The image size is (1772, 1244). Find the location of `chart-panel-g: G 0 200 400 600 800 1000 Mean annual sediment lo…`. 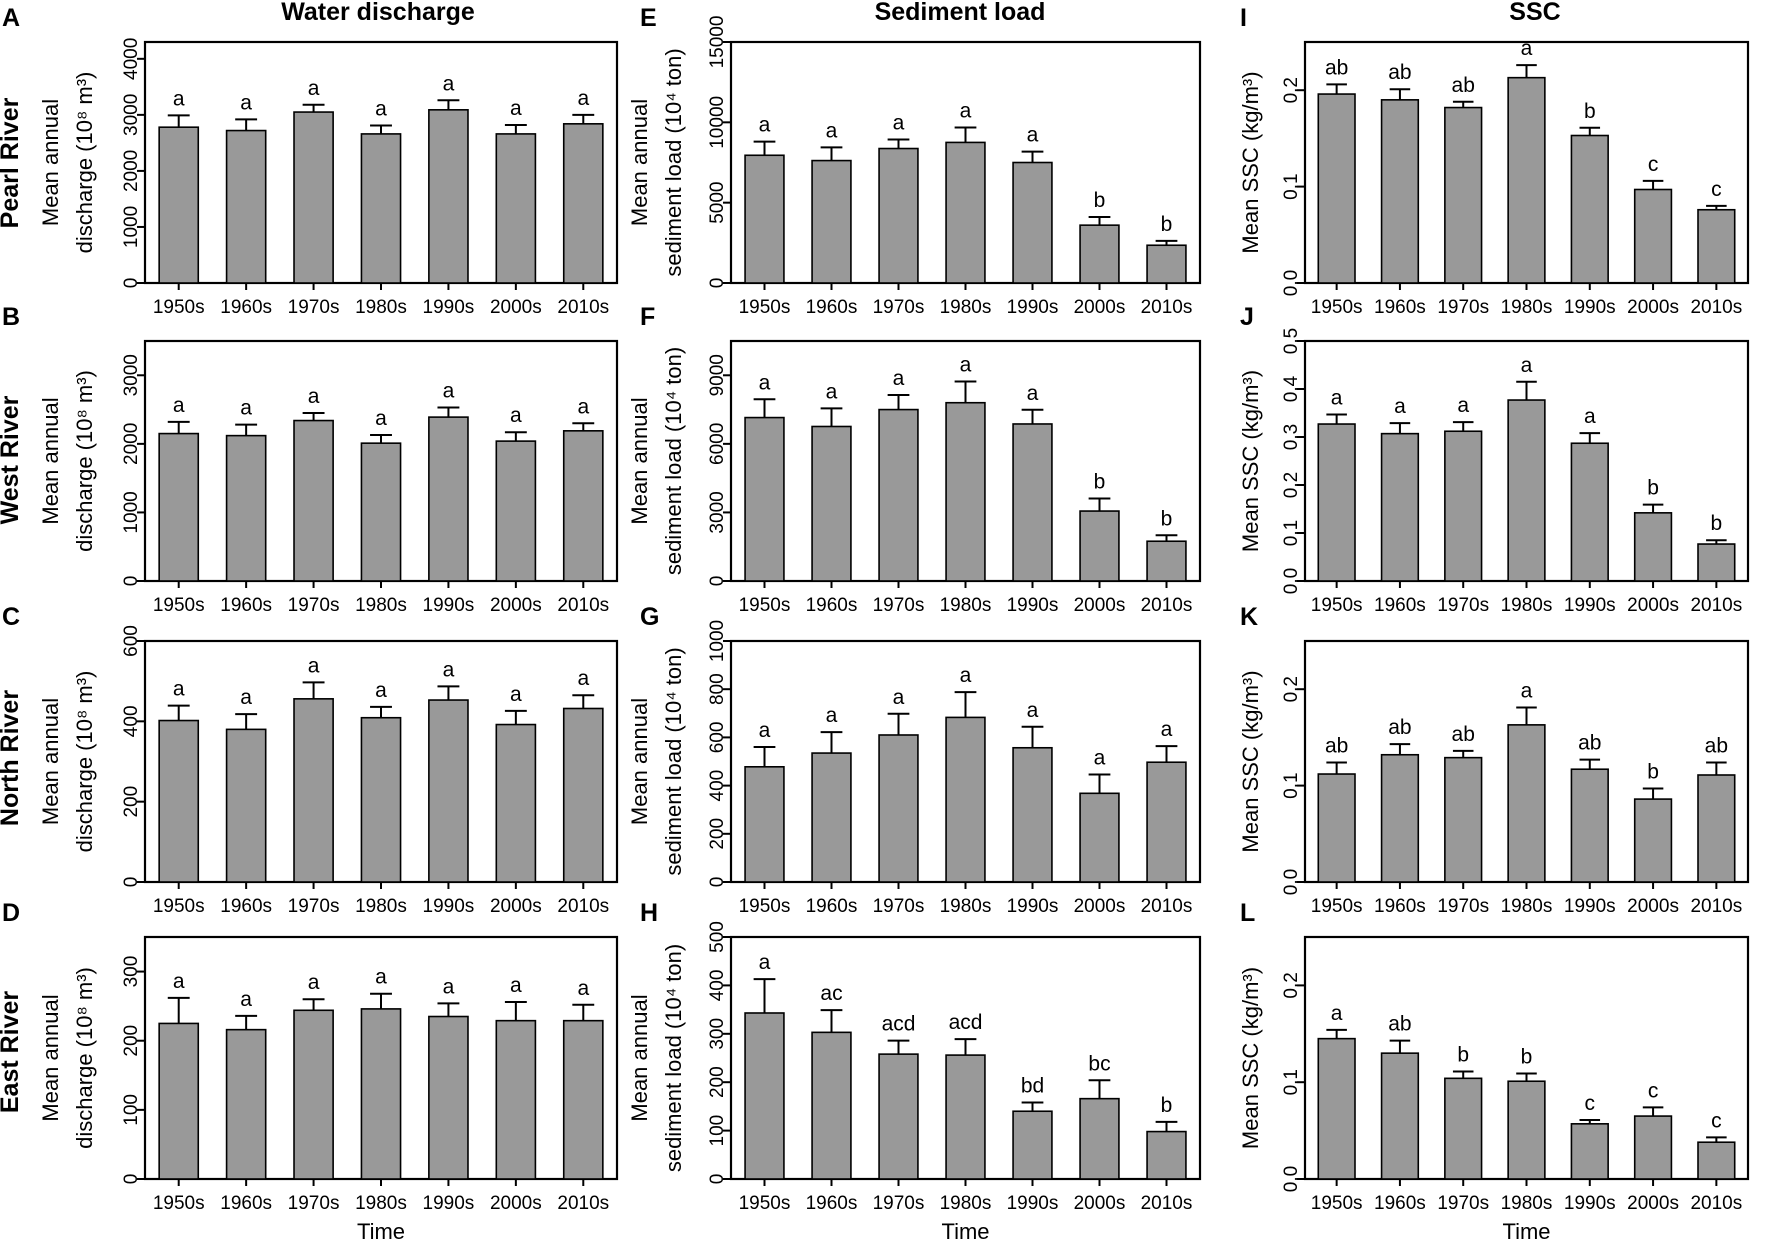

chart-panel-g: G 0 200 400 600 800 1000 Mean annual sediment lo… is located at coordinates (914, 760).